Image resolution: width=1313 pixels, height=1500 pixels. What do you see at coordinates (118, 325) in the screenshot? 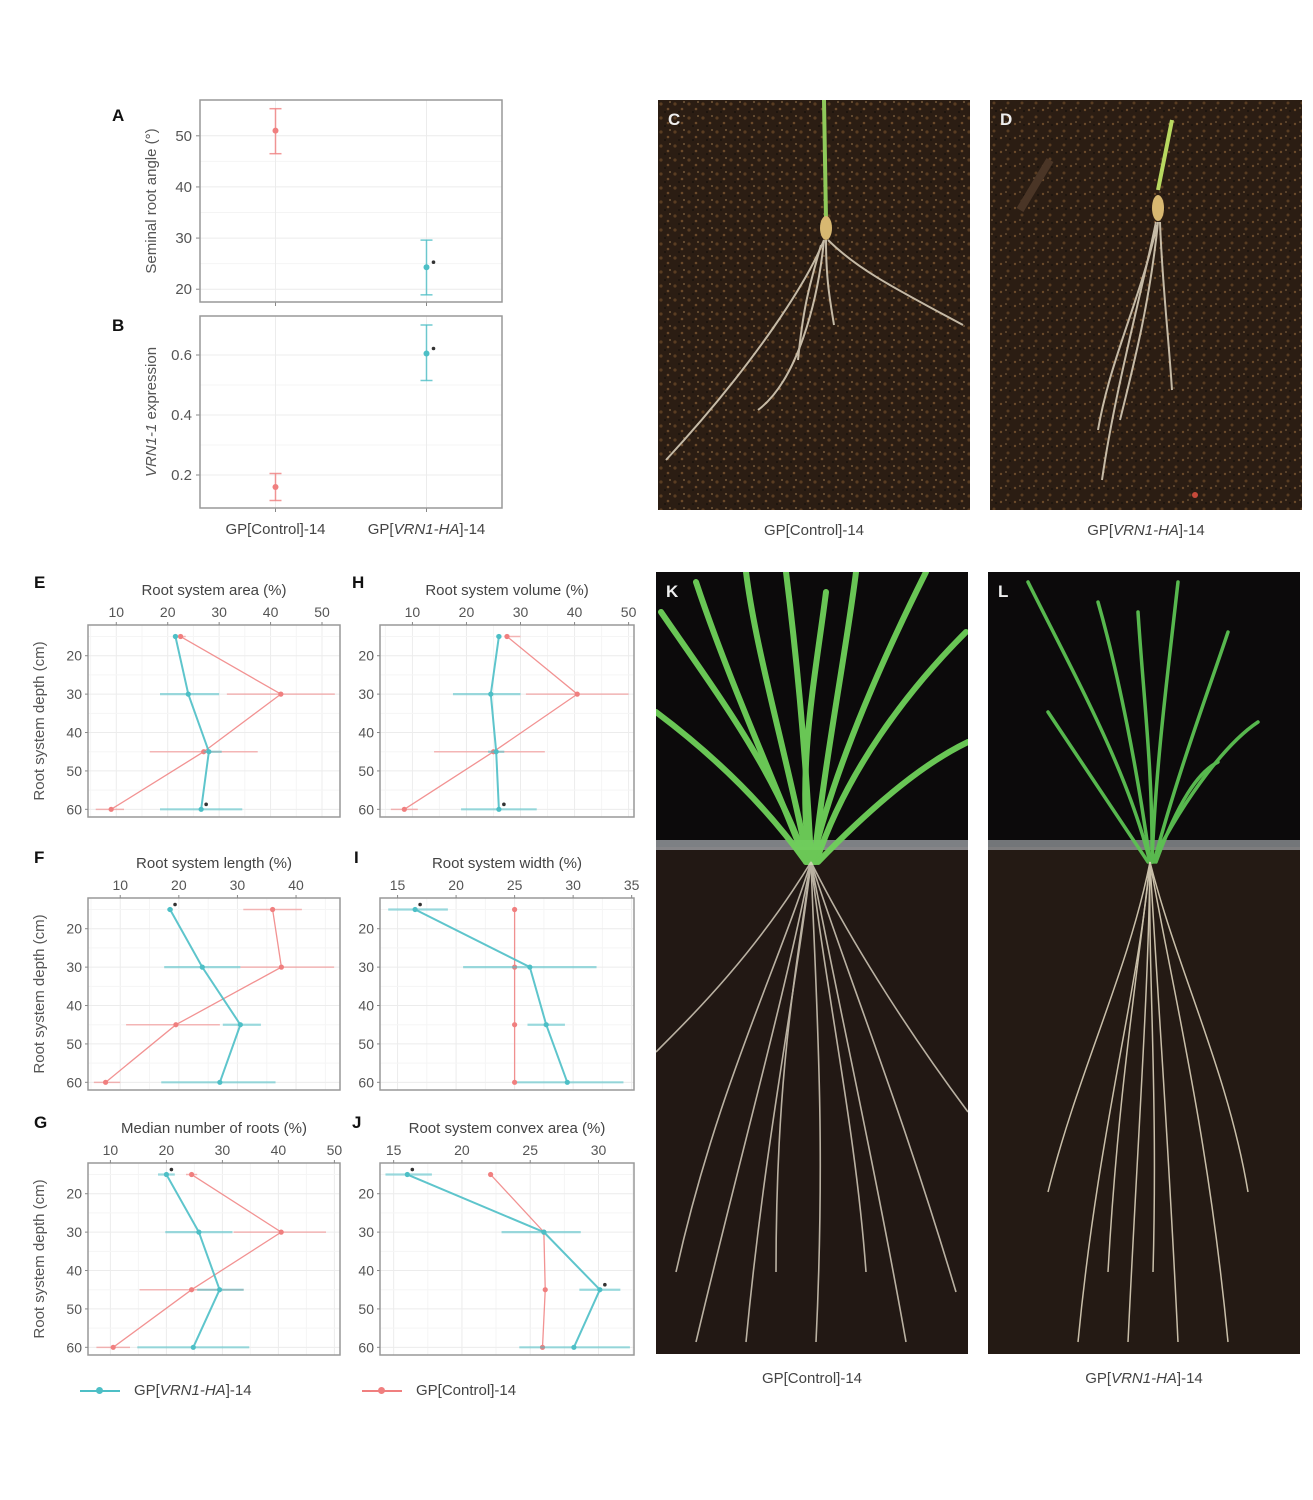
I see `panel-letter-b: B` at bounding box center [118, 325].